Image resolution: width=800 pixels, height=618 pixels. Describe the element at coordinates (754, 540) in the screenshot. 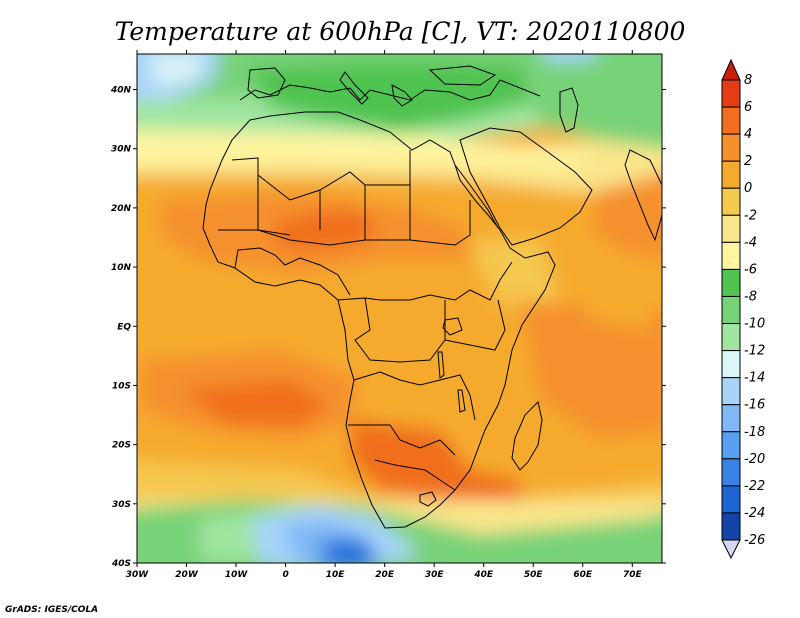

I see `colorbar-label: -26` at that location.